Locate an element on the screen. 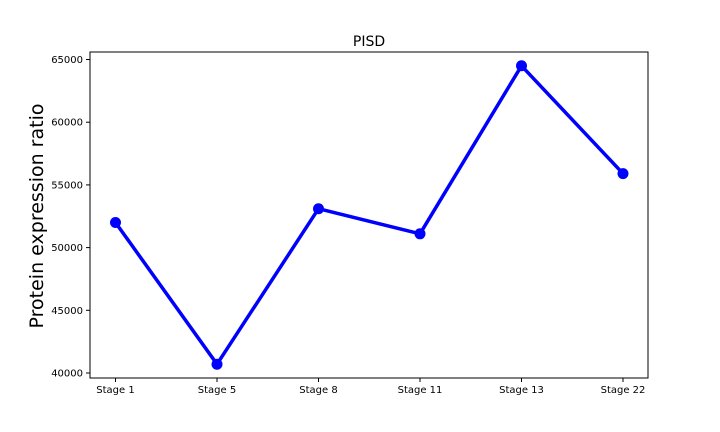 The image size is (720, 432). x-tick-label: Stage 22 is located at coordinates (623, 390).